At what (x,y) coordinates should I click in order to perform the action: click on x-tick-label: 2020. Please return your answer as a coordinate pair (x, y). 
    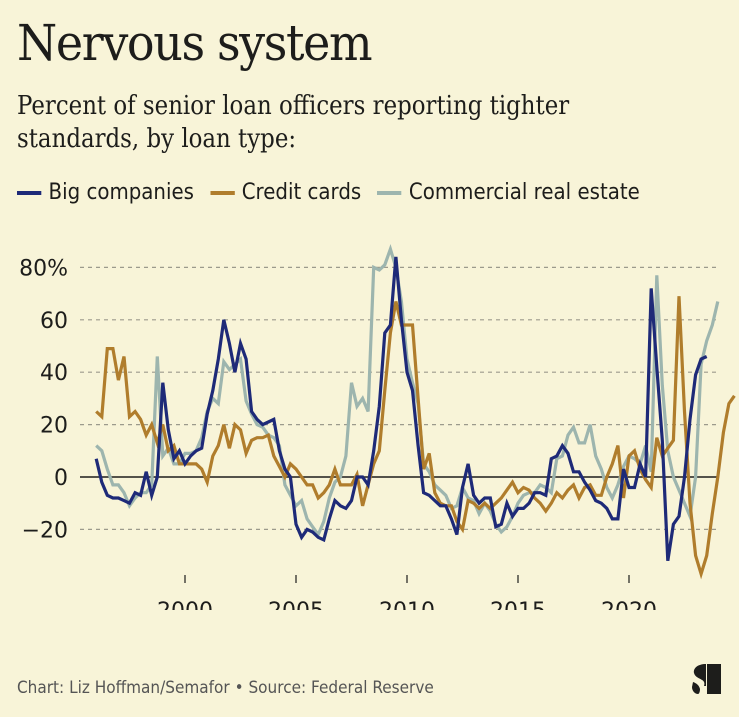
    Looking at the image, I should click on (629, 604).